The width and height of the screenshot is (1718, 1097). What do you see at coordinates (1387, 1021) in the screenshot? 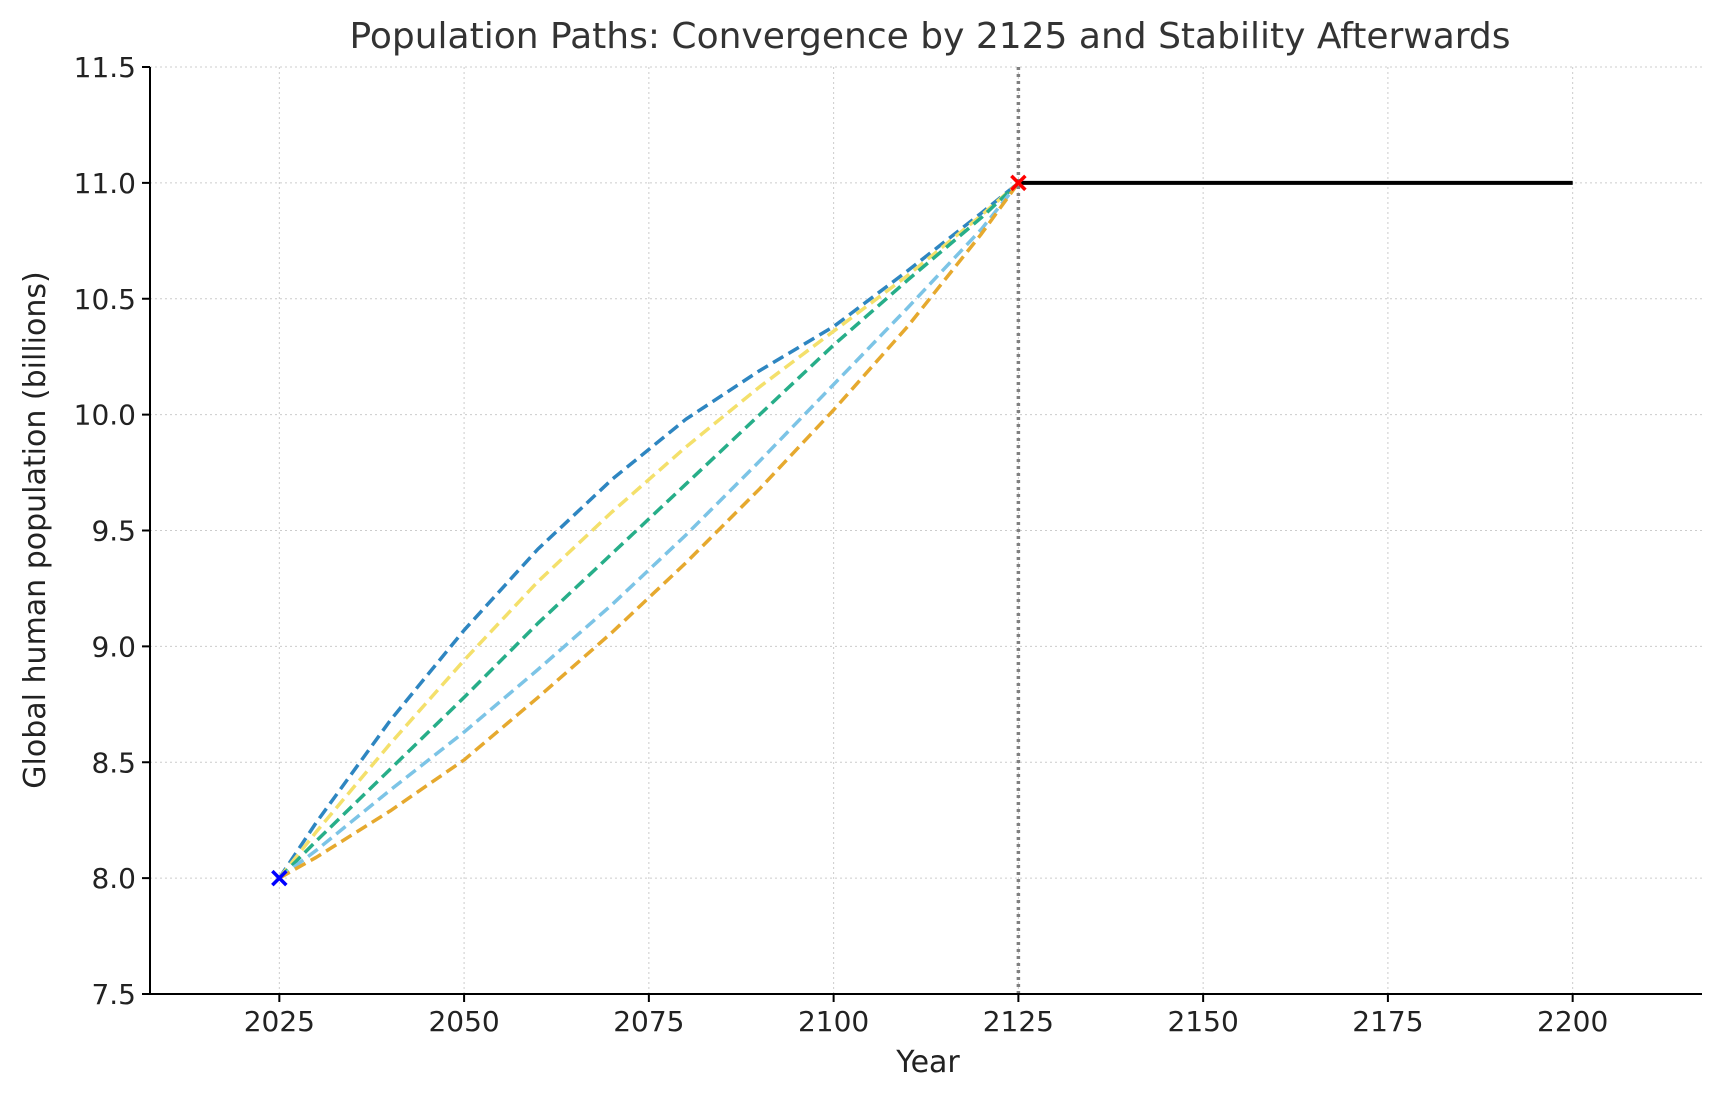
I see `x-tick-label: 2175` at bounding box center [1387, 1021].